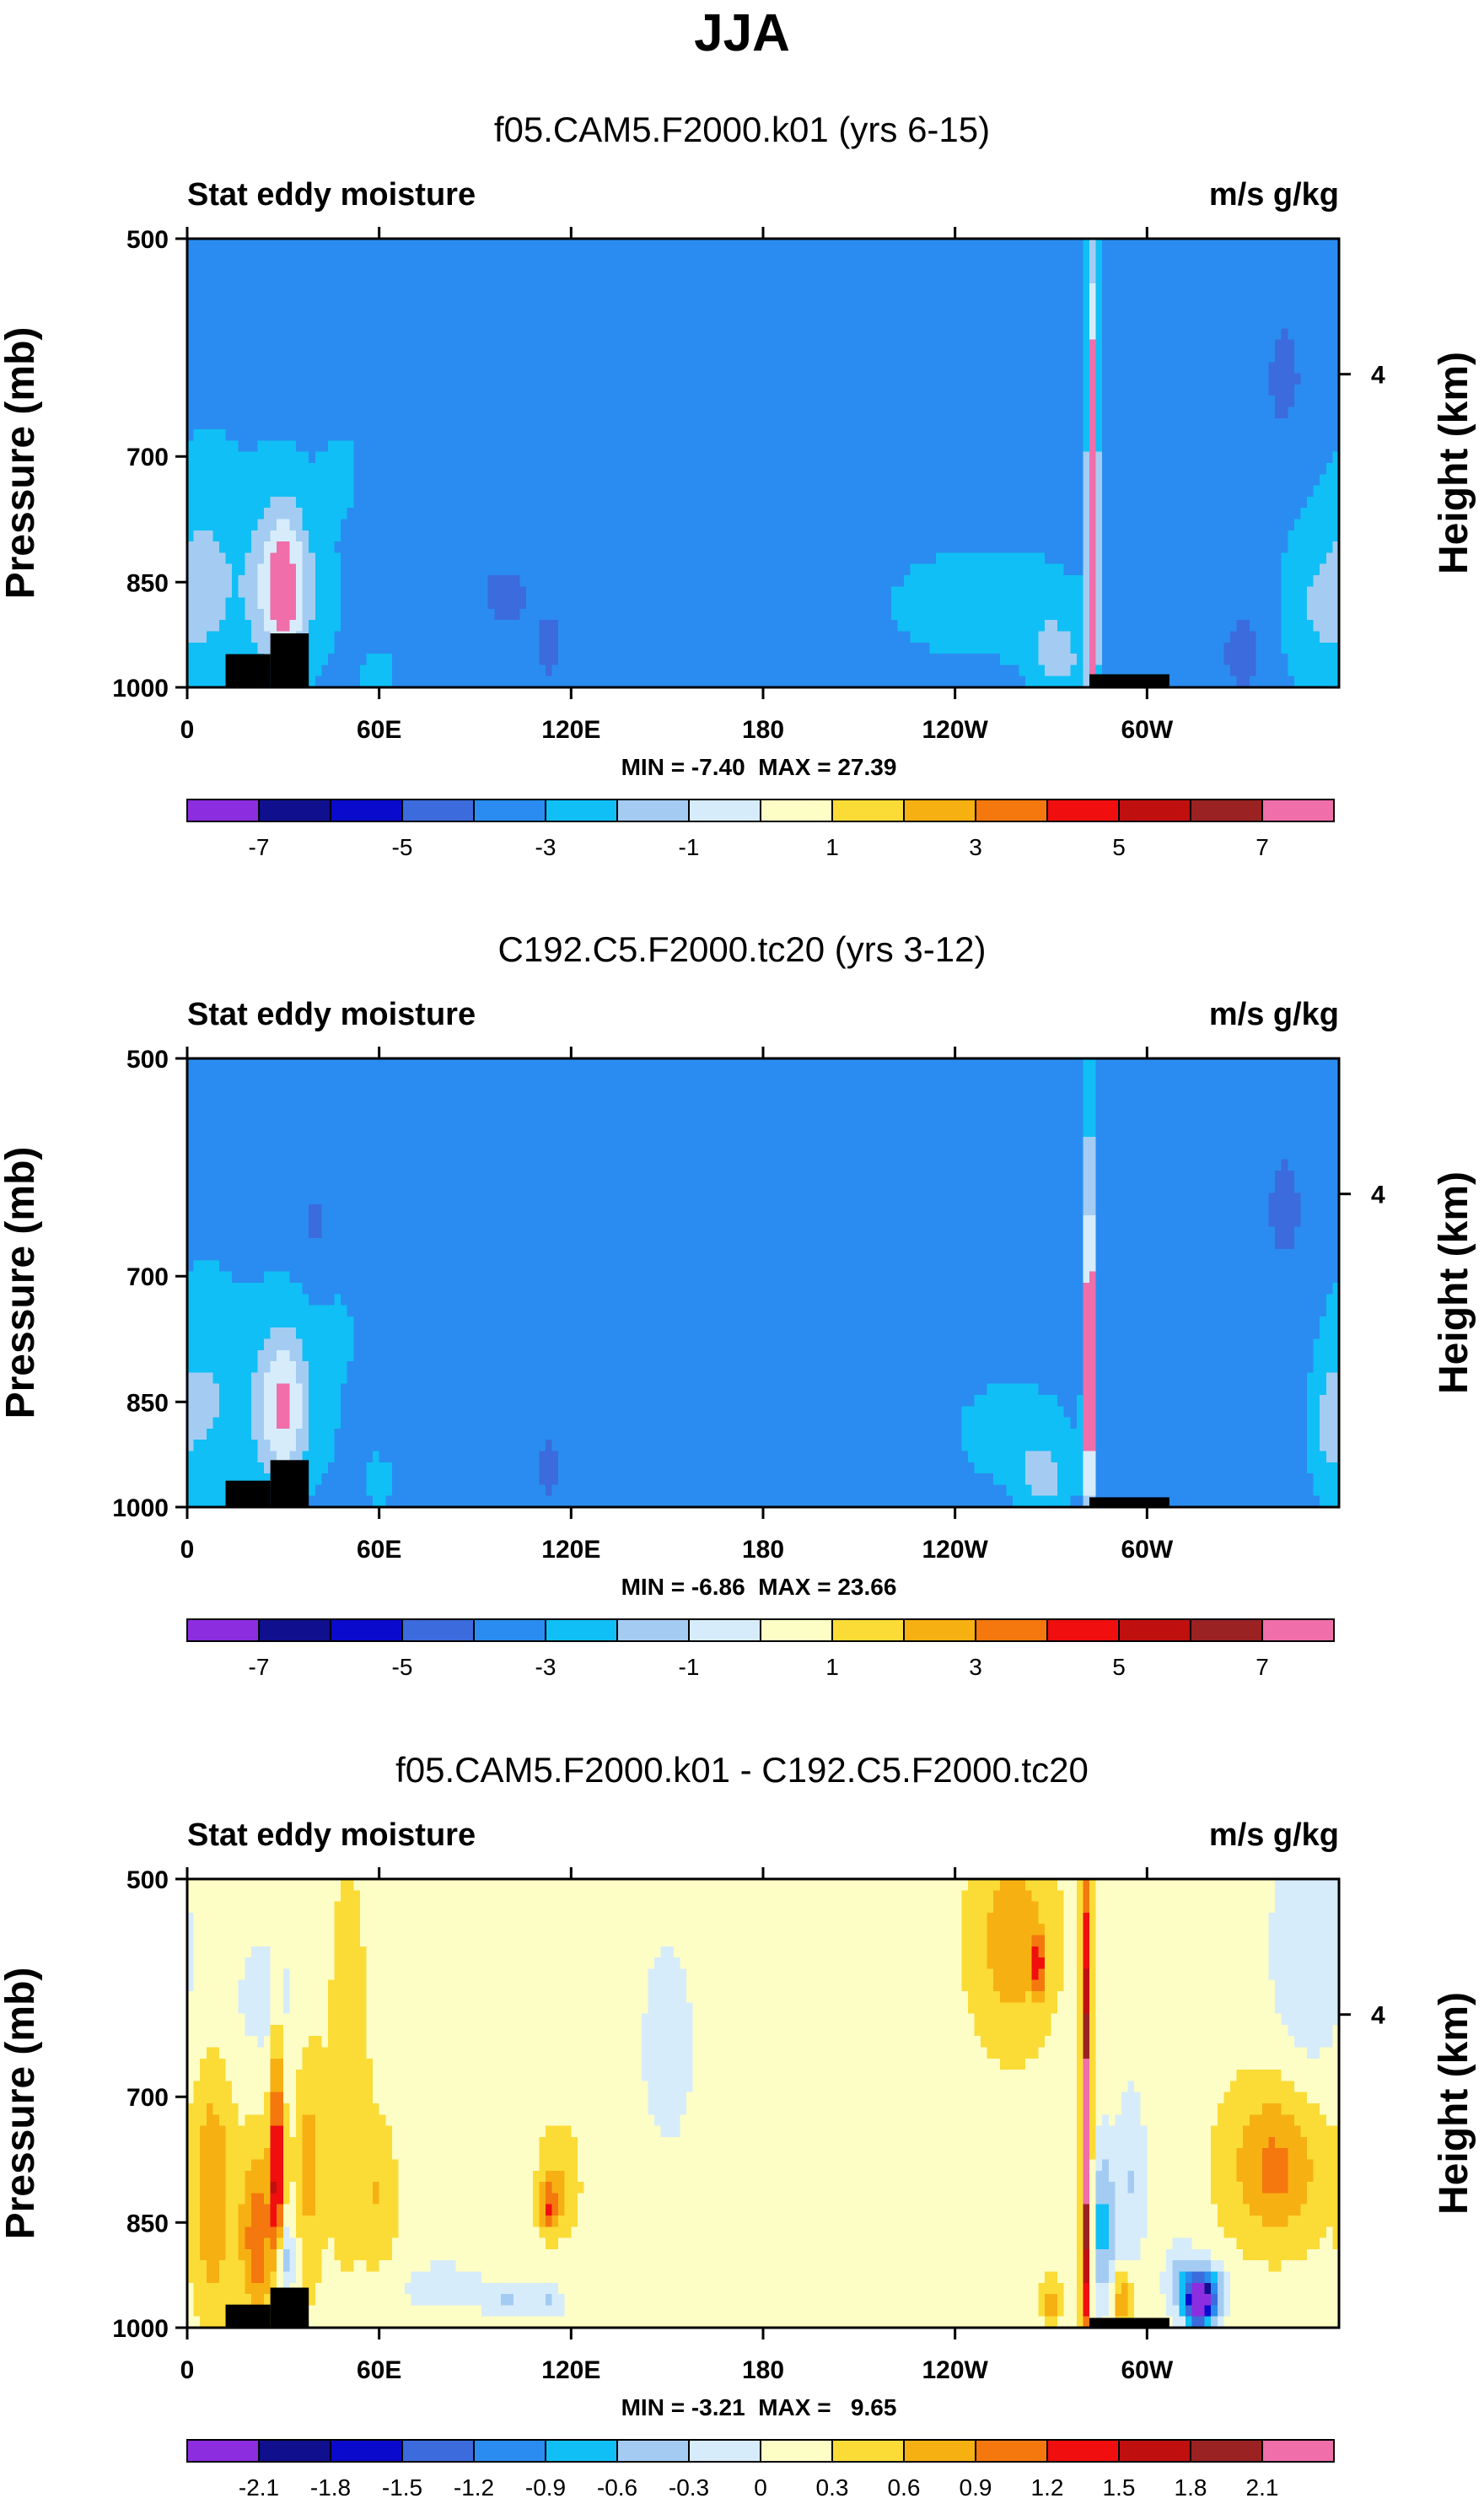 Image resolution: width=1484 pixels, height=2509 pixels. What do you see at coordinates (742, 33) in the screenshot?
I see `figure-title: JJA` at bounding box center [742, 33].